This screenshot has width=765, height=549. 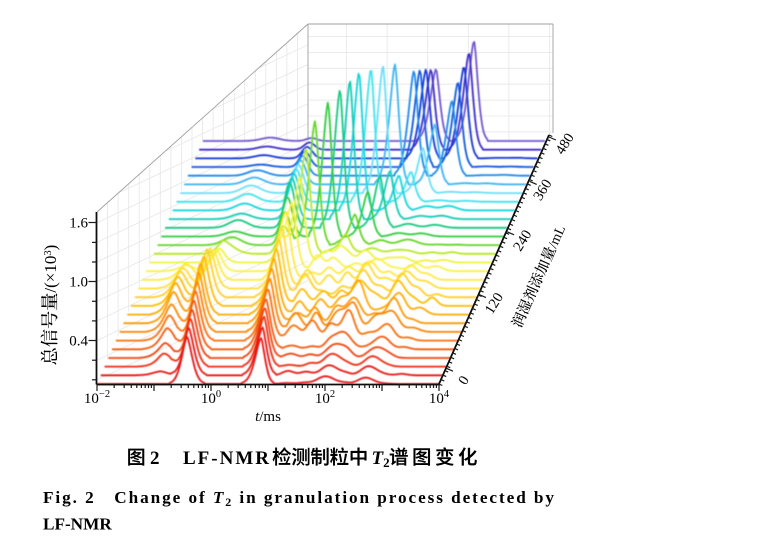 What do you see at coordinates (268, 417) in the screenshot?
I see `svg-text: t/ms` at bounding box center [268, 417].